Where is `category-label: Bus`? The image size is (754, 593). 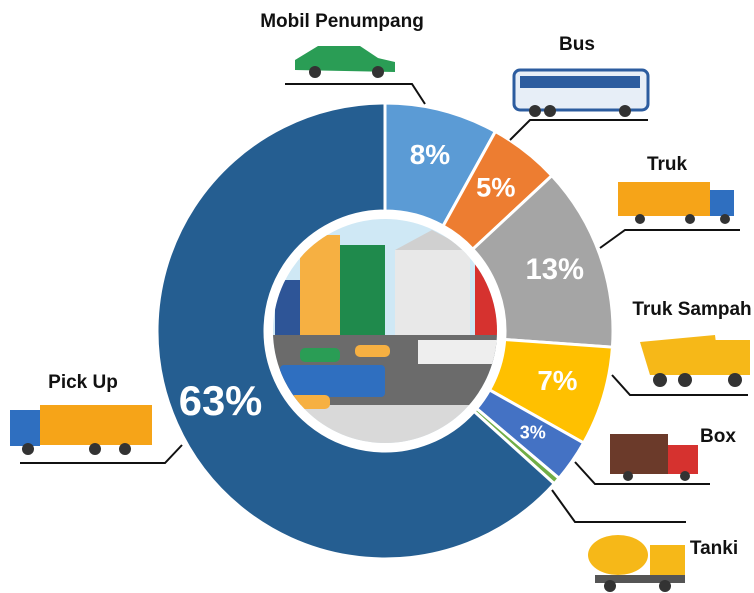
category-label: Bus is located at coordinates (577, 44).